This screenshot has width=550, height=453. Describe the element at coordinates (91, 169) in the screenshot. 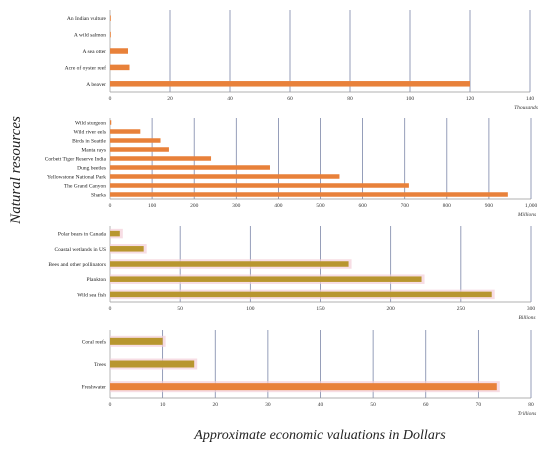

I see `category-label: Dung beetles` at that location.